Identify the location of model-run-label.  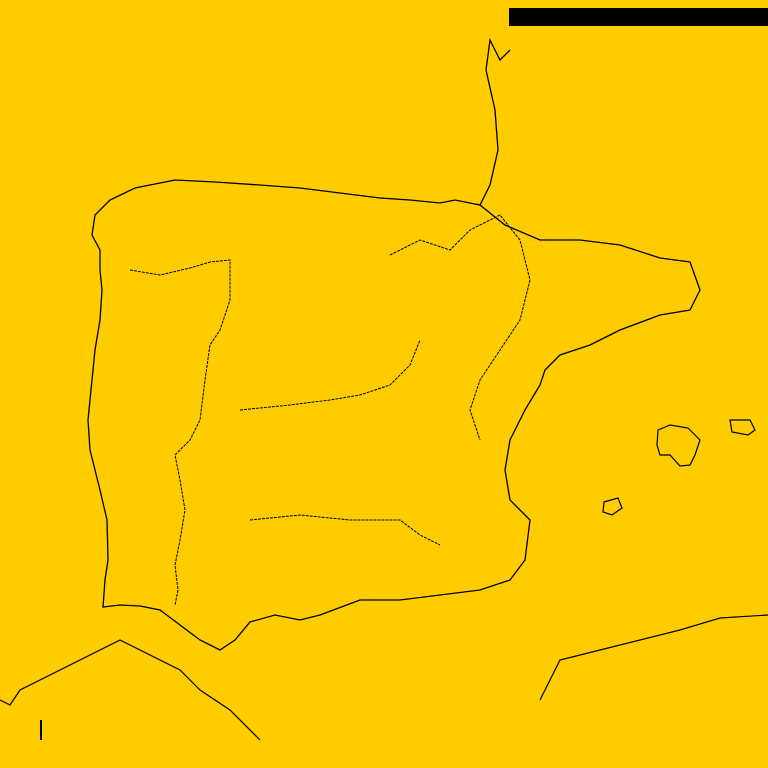
(638, 17).